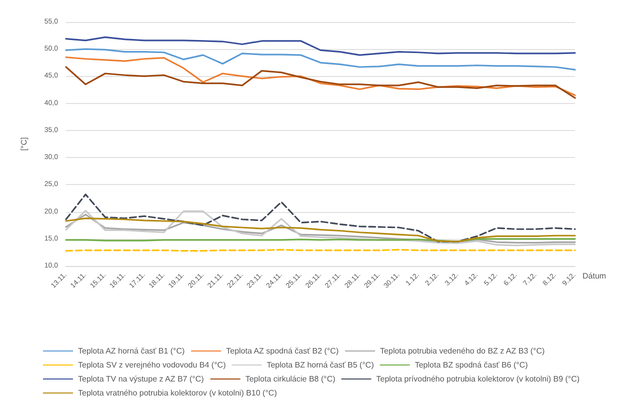 Image resolution: width=623 pixels, height=414 pixels. What do you see at coordinates (282, 351) in the screenshot?
I see `legend-label: Teplota AZ spodná časť B2 (°C)` at bounding box center [282, 351].